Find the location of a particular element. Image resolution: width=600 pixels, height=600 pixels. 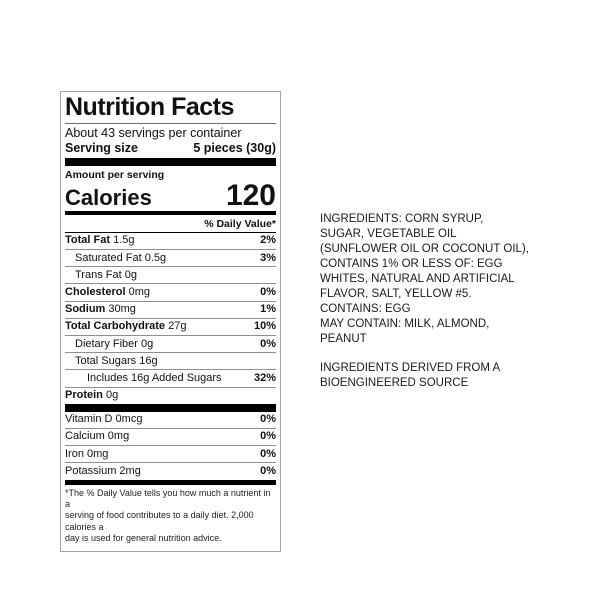

nutrient-pct: 3% is located at coordinates (268, 257).